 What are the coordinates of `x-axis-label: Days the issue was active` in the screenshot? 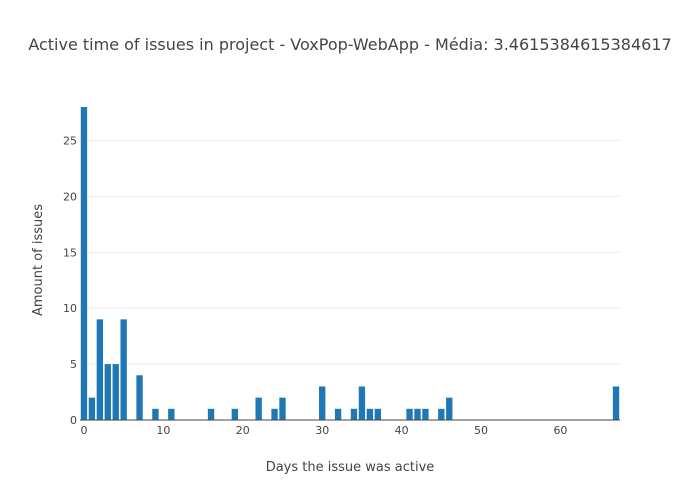 It's located at (350, 467).